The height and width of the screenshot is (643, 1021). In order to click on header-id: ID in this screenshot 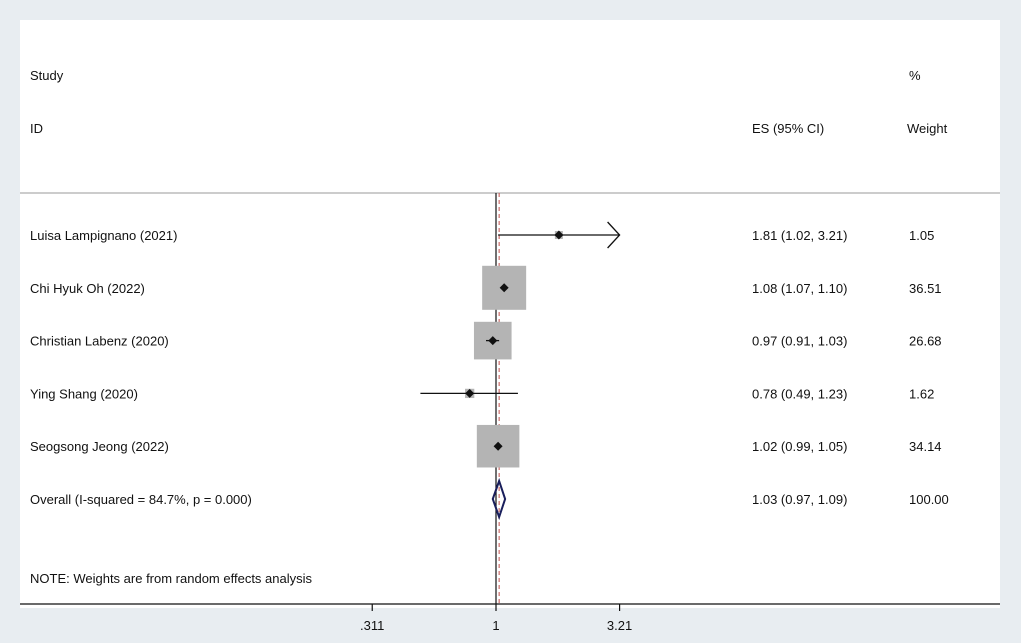, I will do `click(36, 128)`.